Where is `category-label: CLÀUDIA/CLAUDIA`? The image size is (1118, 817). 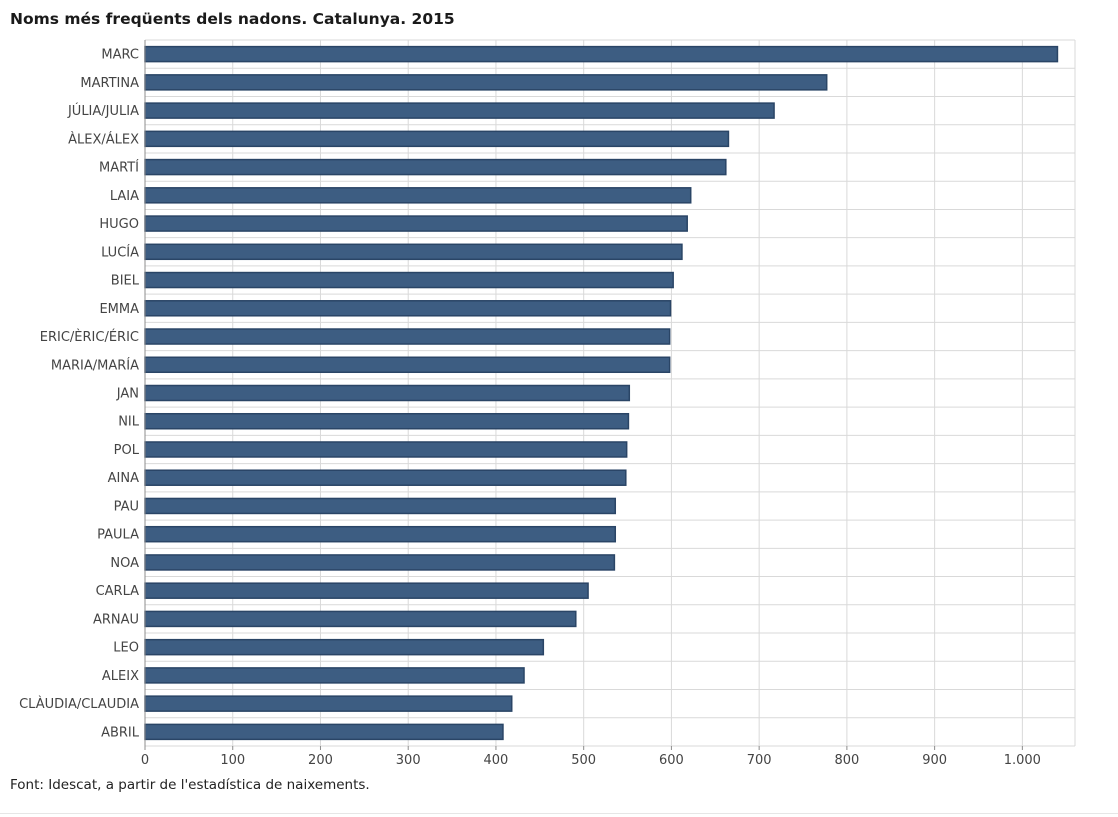 category-label: CLÀUDIA/CLAUDIA is located at coordinates (79, 704).